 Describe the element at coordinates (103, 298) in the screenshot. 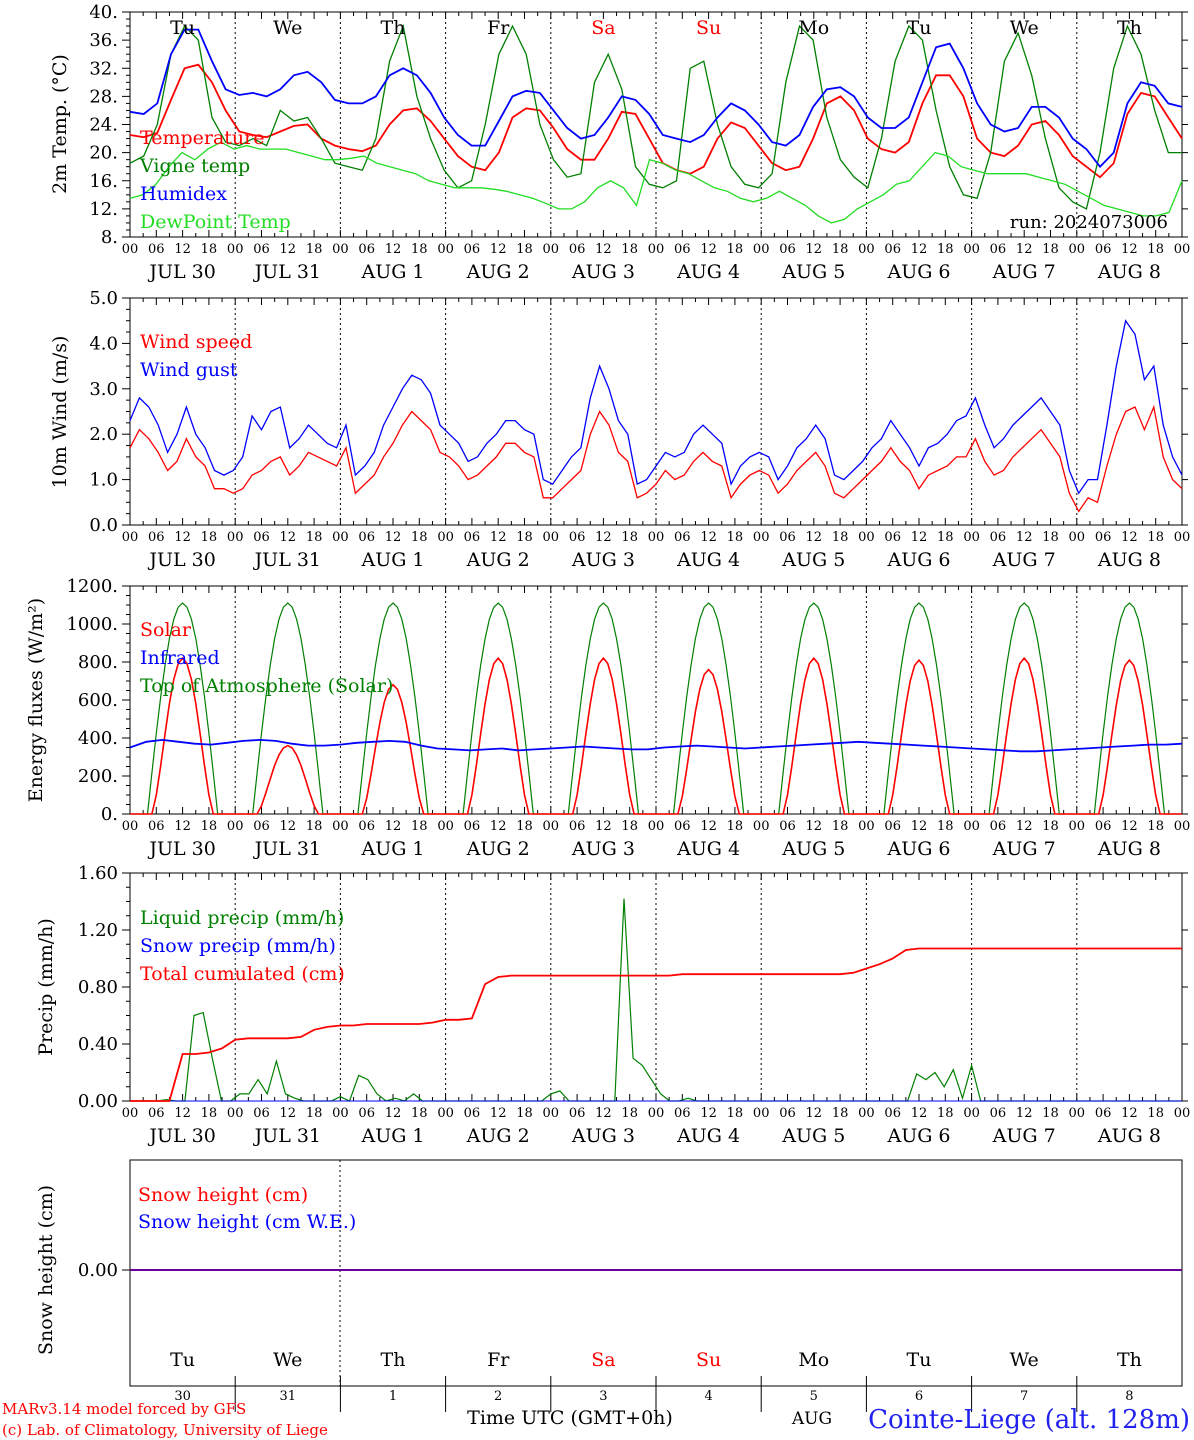

I see `y-tick-label: 5.0` at that location.